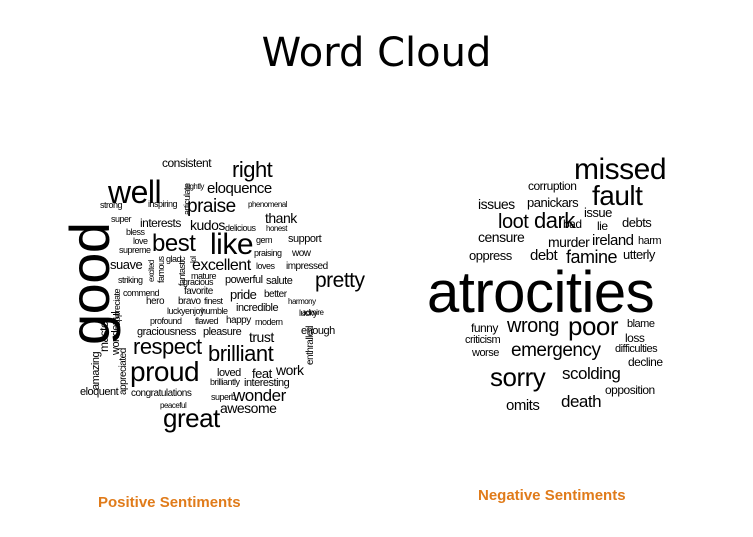  I want to click on positive-word-enjoy: enjoy, so click(195, 311).